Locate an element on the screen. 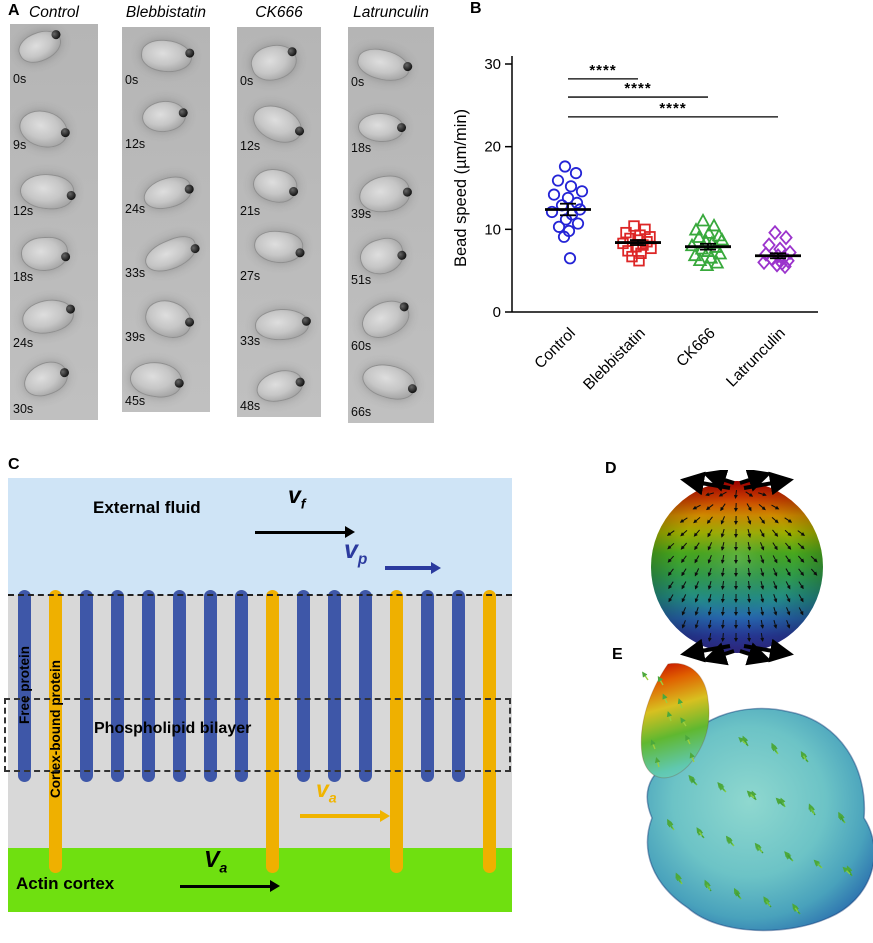 This screenshot has width=873, height=943. frame-timestamp: 45s is located at coordinates (135, 401).